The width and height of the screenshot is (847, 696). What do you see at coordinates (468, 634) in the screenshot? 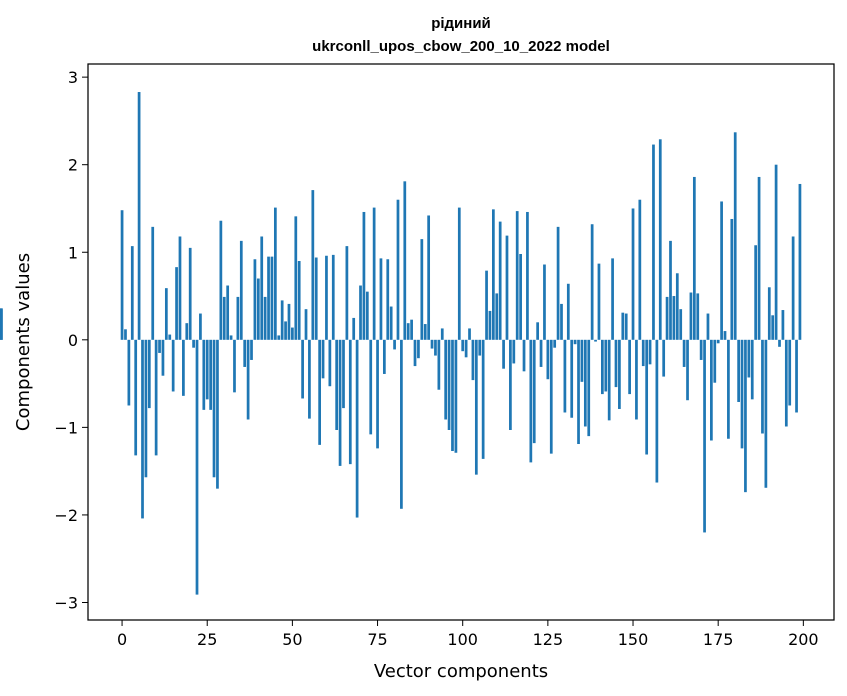
I see `x-axis-ticks: 0 25 50 75 100 125 150 175 200` at bounding box center [468, 634].